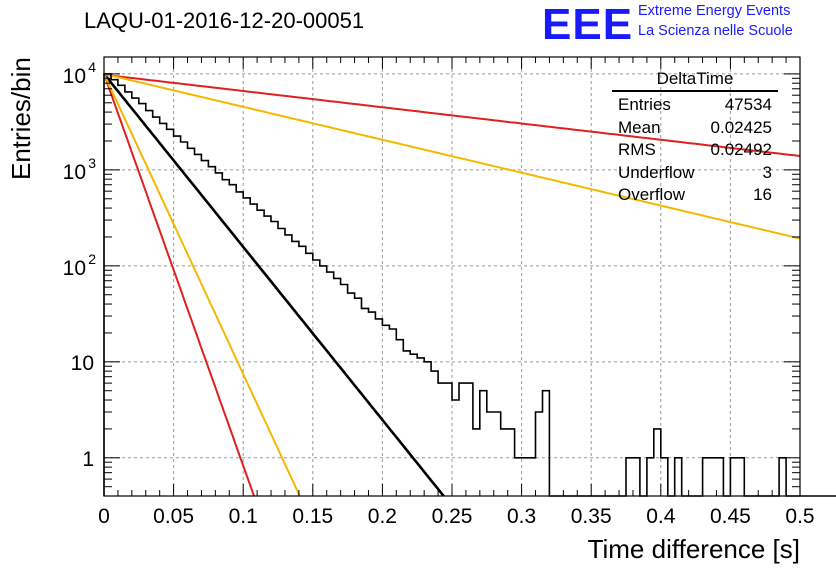  I want to click on x-tick-label: 0.35, so click(591, 516).